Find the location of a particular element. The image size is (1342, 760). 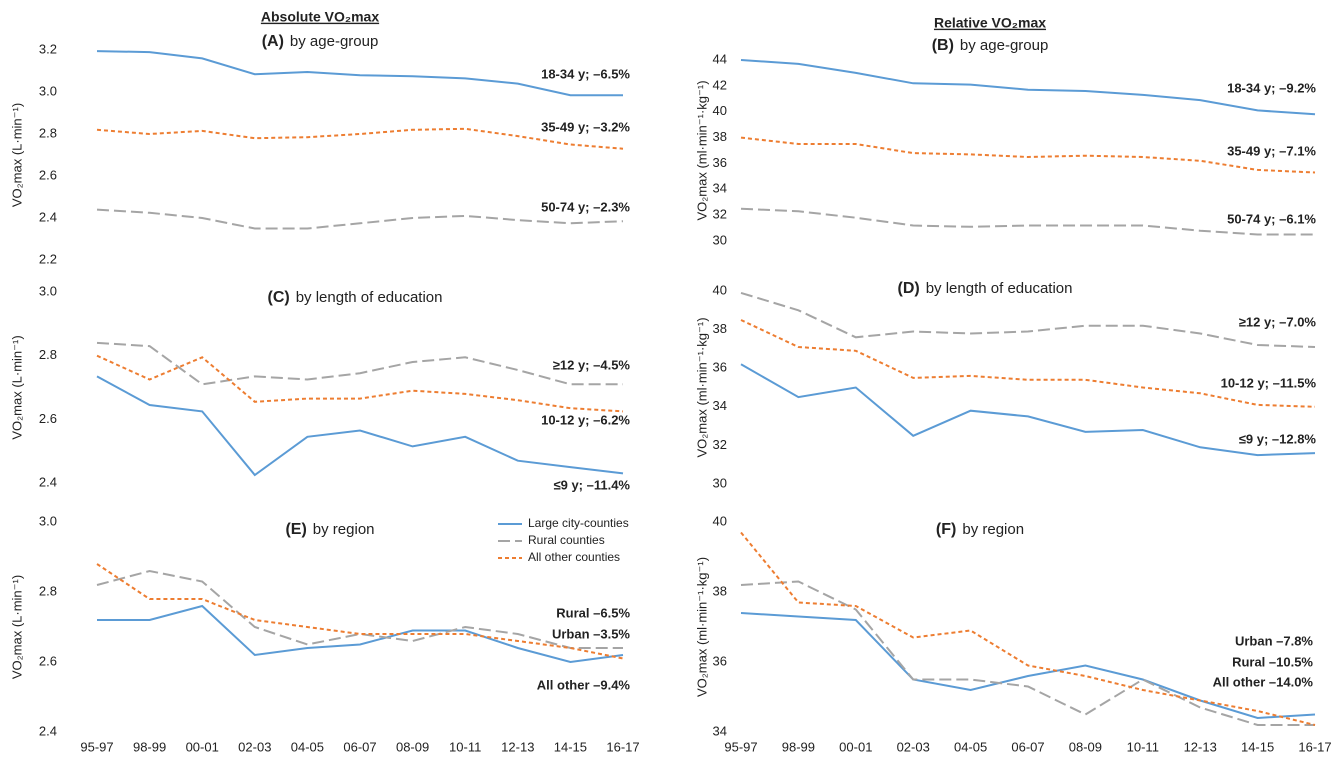

series-label: 18-34 y; –6.5% is located at coordinates (585, 73).